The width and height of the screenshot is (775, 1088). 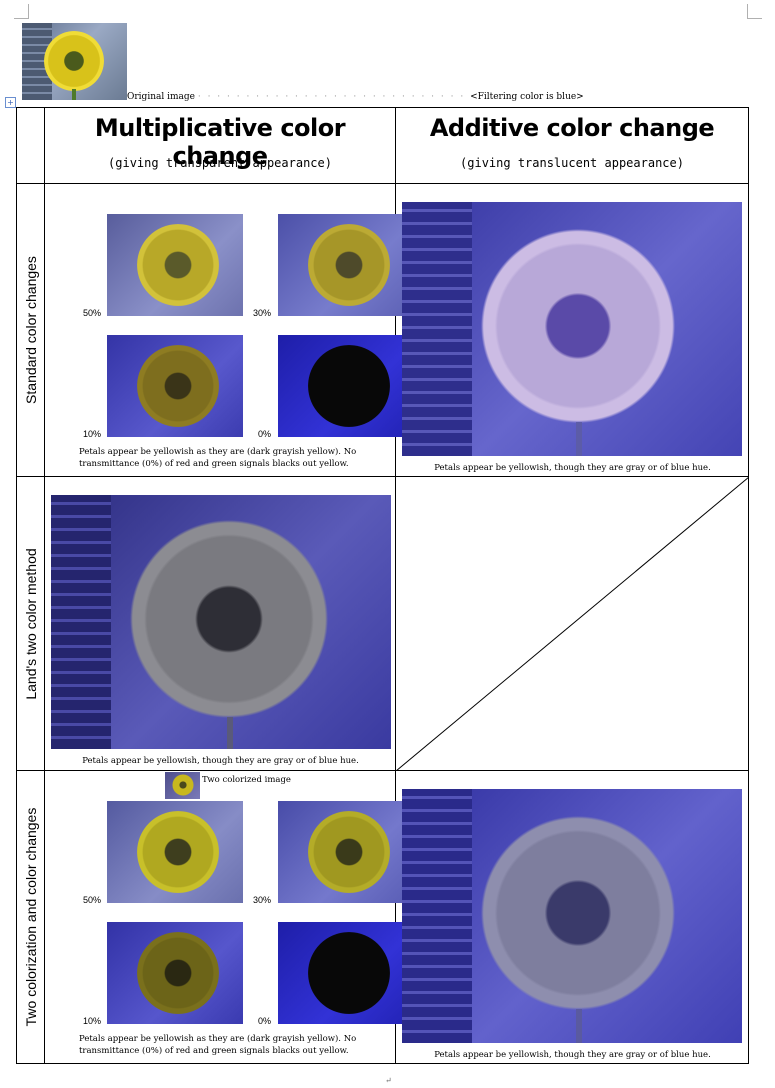 I want to click on percent-10: 10%, so click(x=92, y=434).